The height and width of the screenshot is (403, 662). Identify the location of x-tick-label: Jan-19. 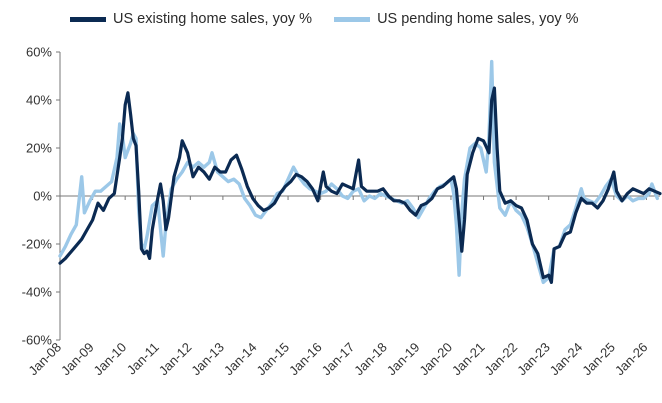
(403, 359).